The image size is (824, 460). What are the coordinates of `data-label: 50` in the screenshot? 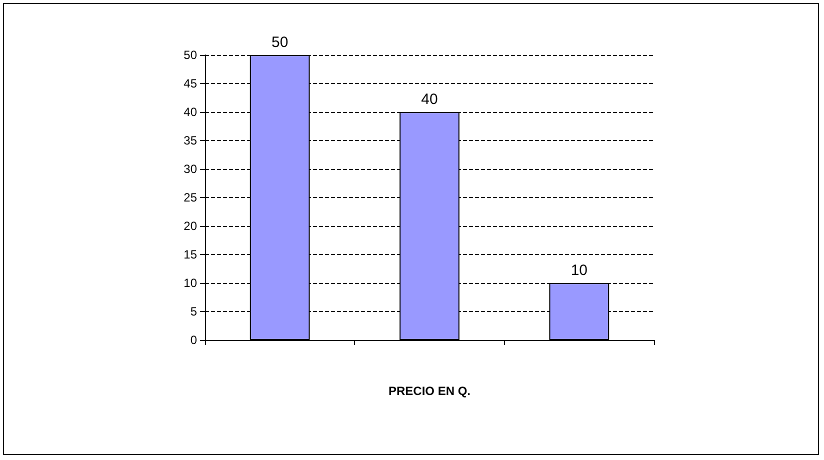 It's located at (279, 42).